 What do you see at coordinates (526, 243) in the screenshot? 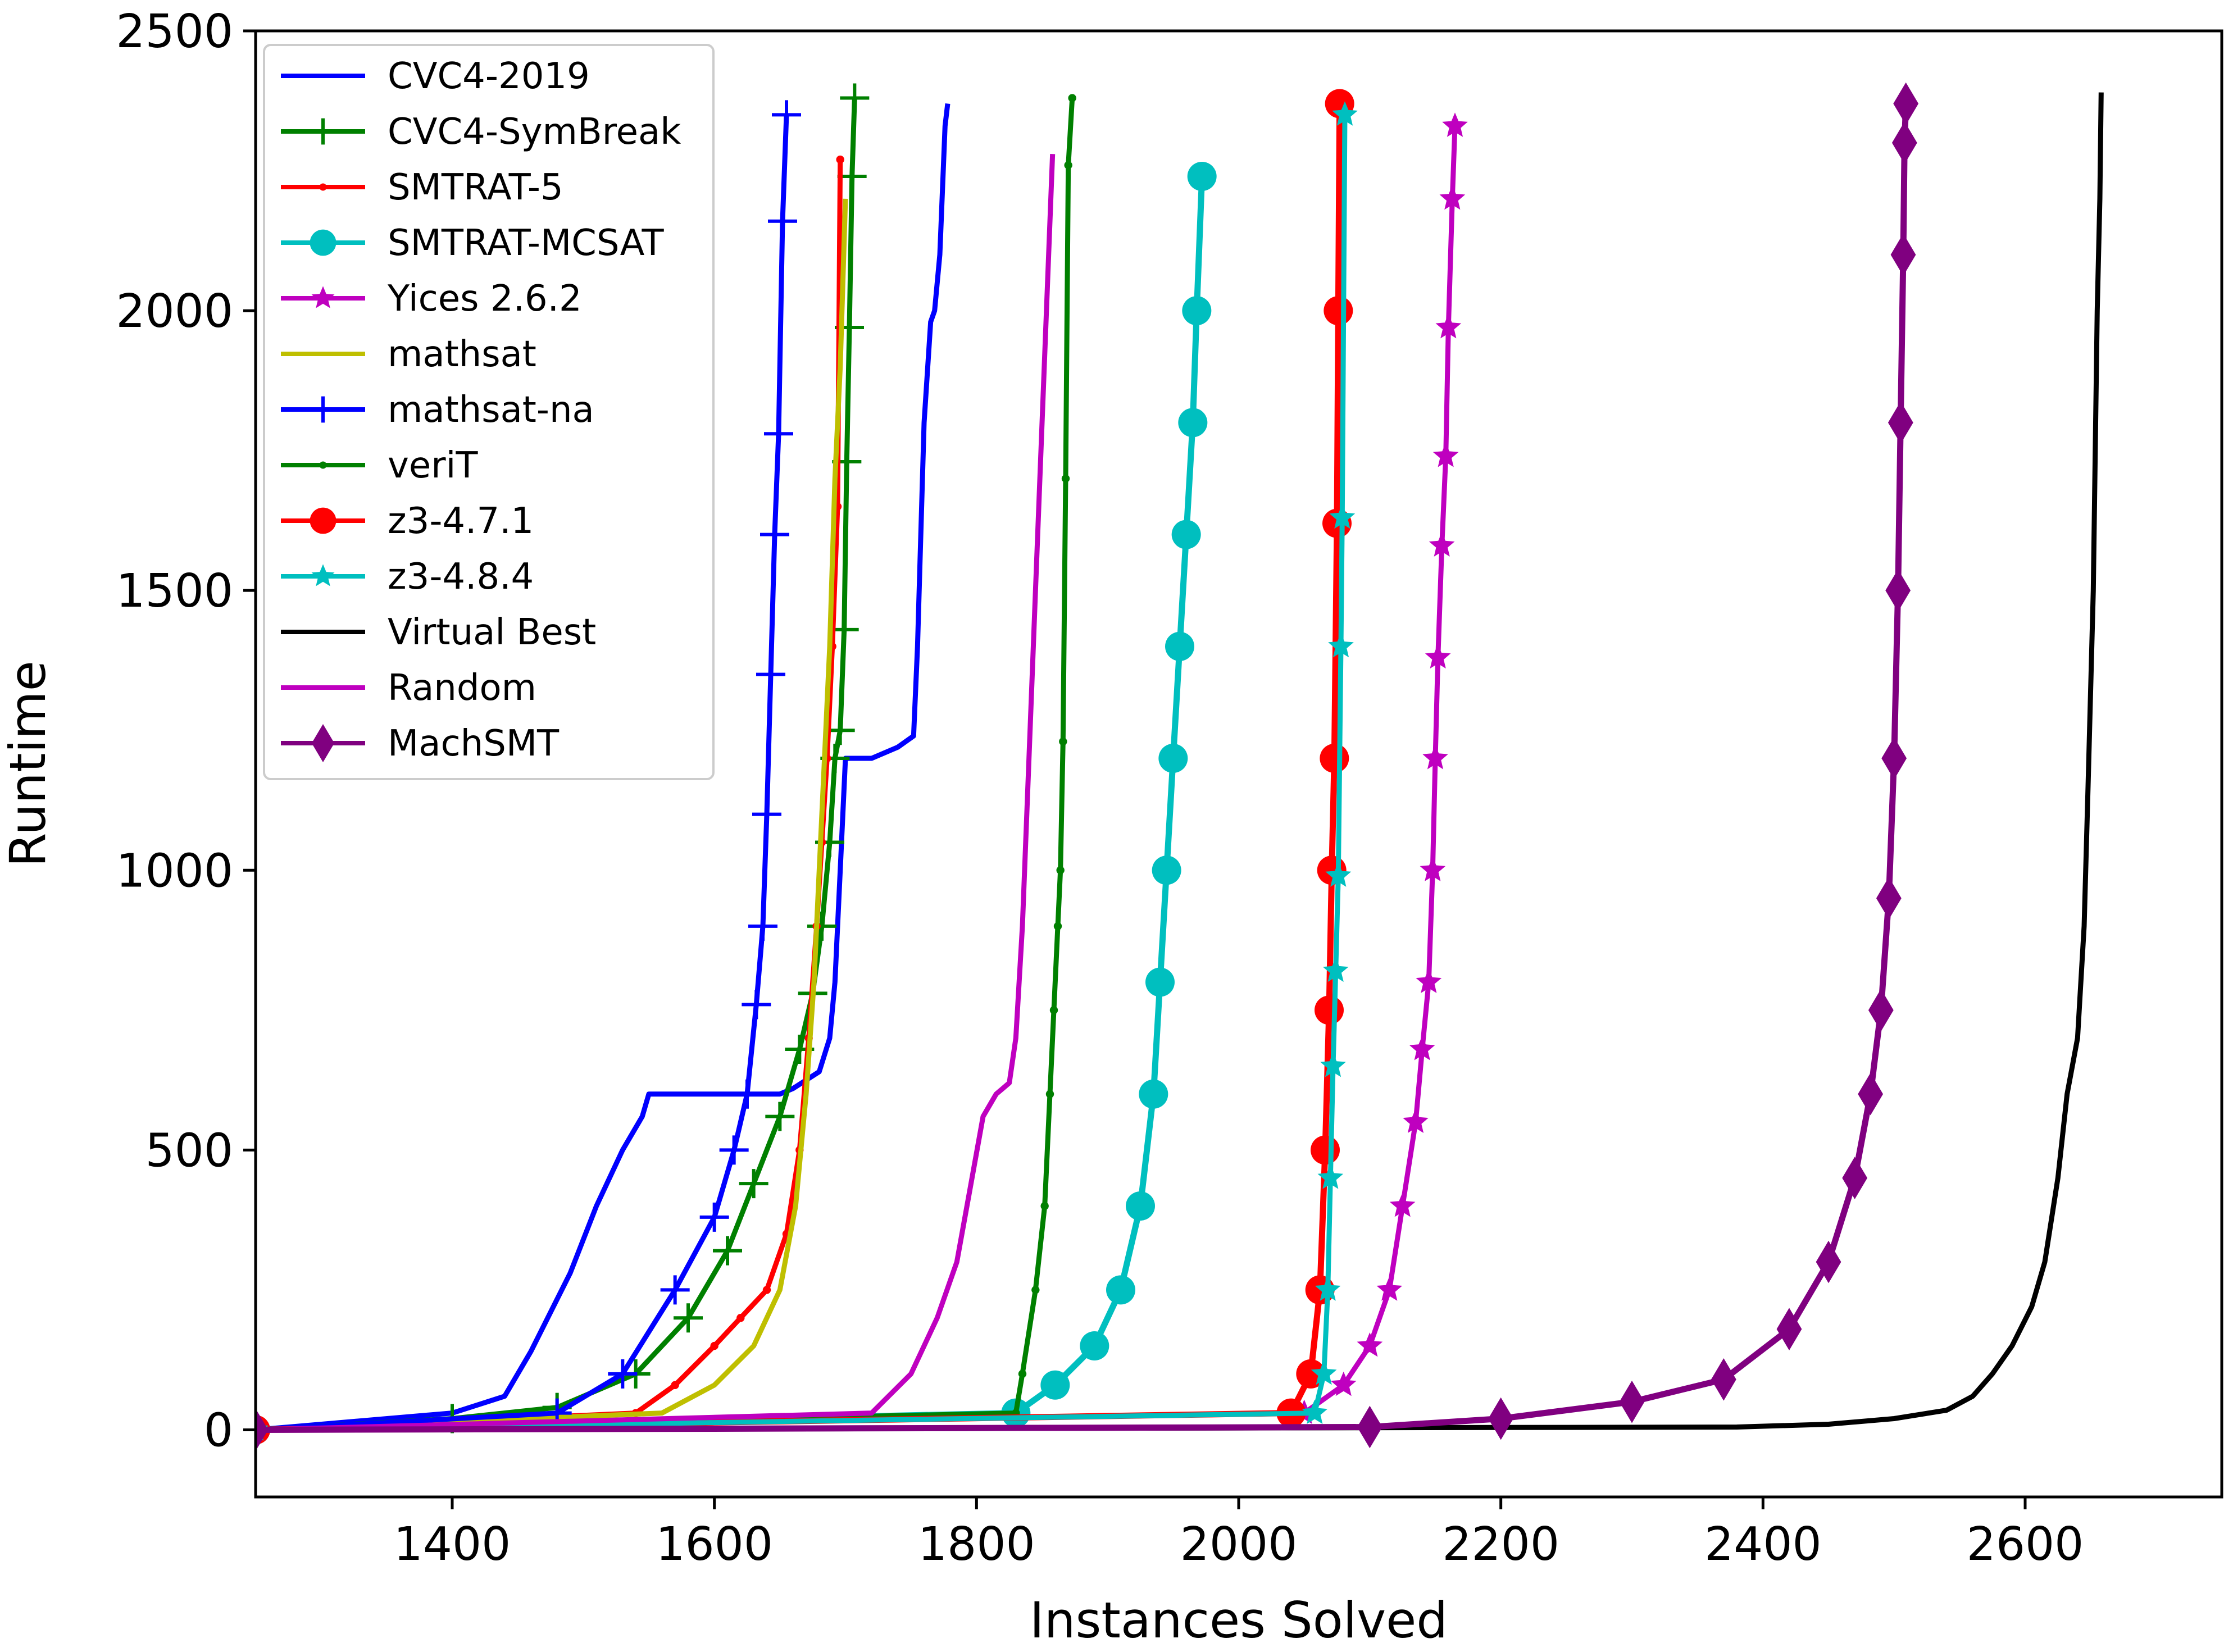
I see `legend-label: SMTRAT-MCSAT` at bounding box center [526, 243].